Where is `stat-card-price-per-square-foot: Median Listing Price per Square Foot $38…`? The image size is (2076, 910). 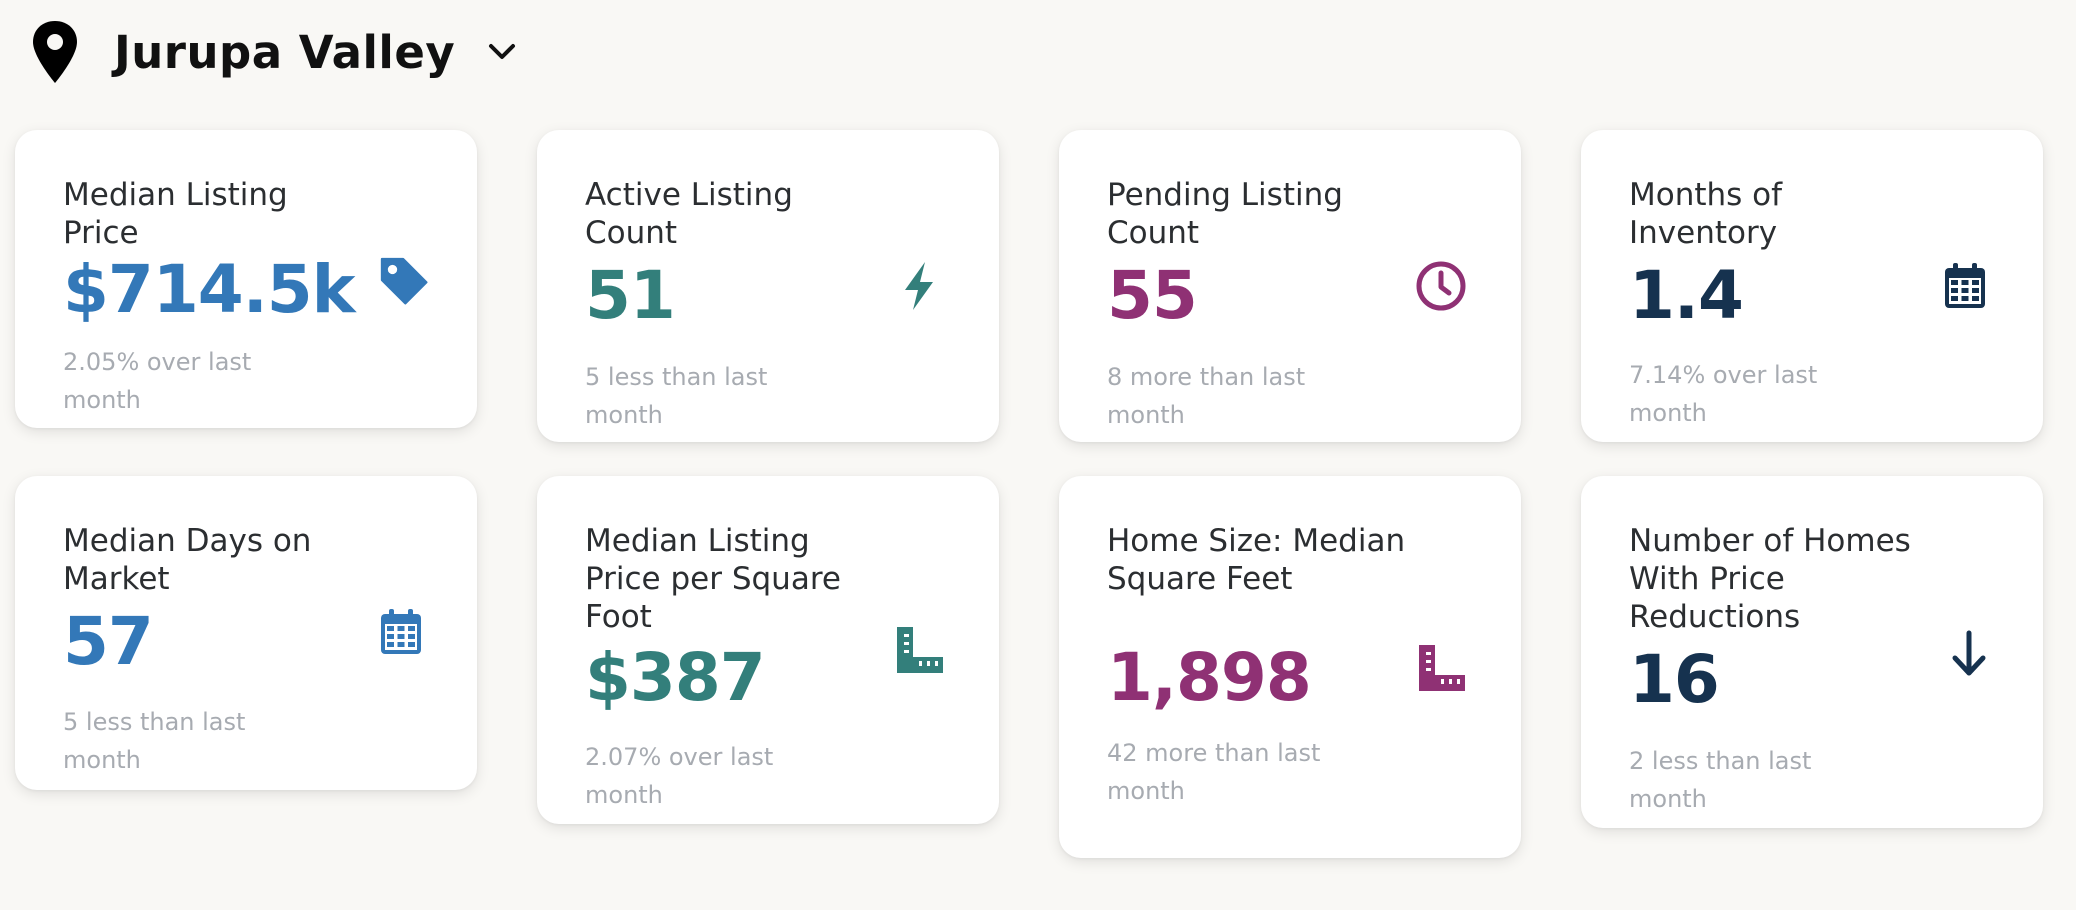
stat-card-price-per-square-foot: Median Listing Price per Square Foot $38… is located at coordinates (768, 650).